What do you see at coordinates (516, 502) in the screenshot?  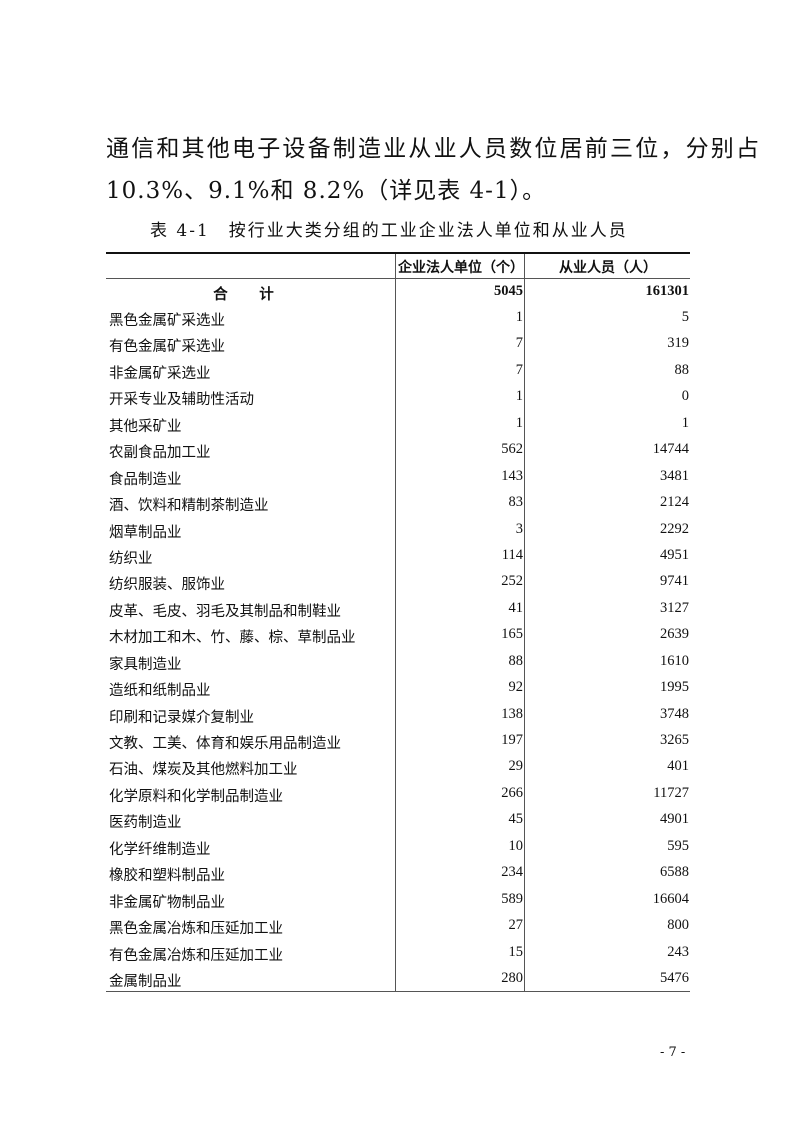 I see `units-cell: 83` at bounding box center [516, 502].